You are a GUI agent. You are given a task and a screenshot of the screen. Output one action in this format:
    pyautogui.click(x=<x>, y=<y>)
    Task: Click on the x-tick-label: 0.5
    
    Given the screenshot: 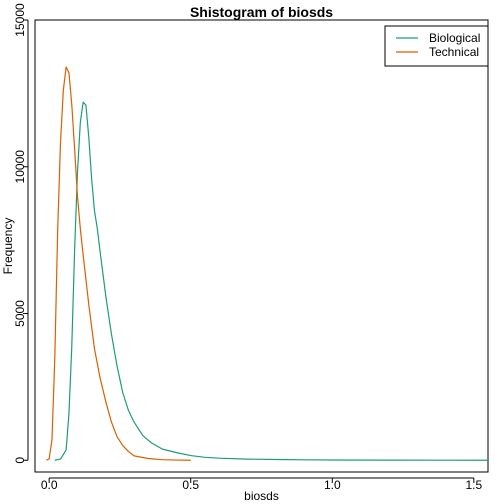 What is the action you would take?
    pyautogui.click(x=190, y=485)
    